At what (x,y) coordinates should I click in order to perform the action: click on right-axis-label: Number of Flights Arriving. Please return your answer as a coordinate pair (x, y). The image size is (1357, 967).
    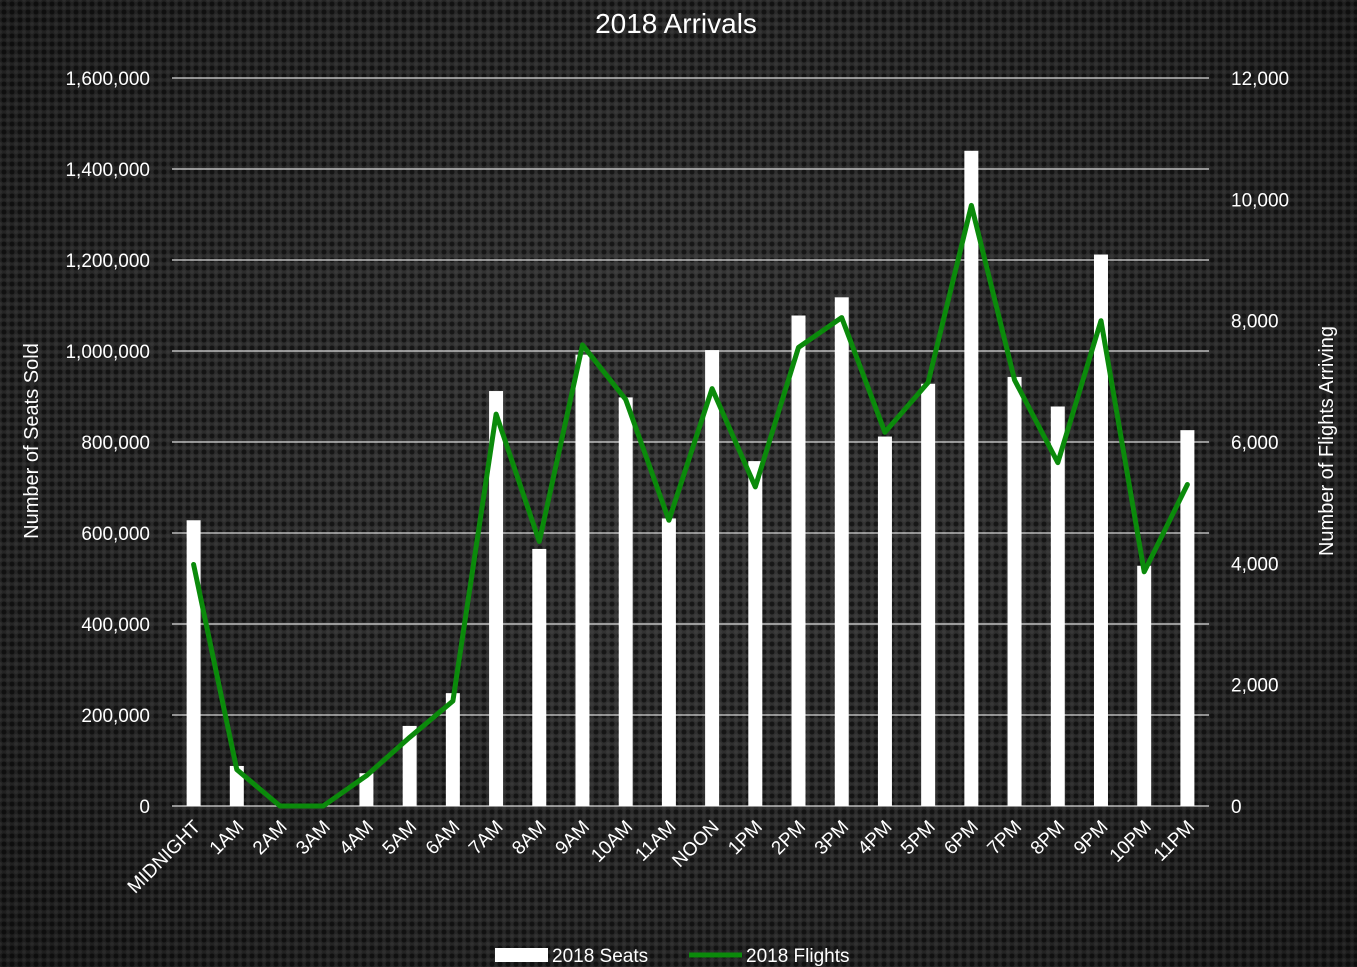
    Looking at the image, I should click on (1327, 441).